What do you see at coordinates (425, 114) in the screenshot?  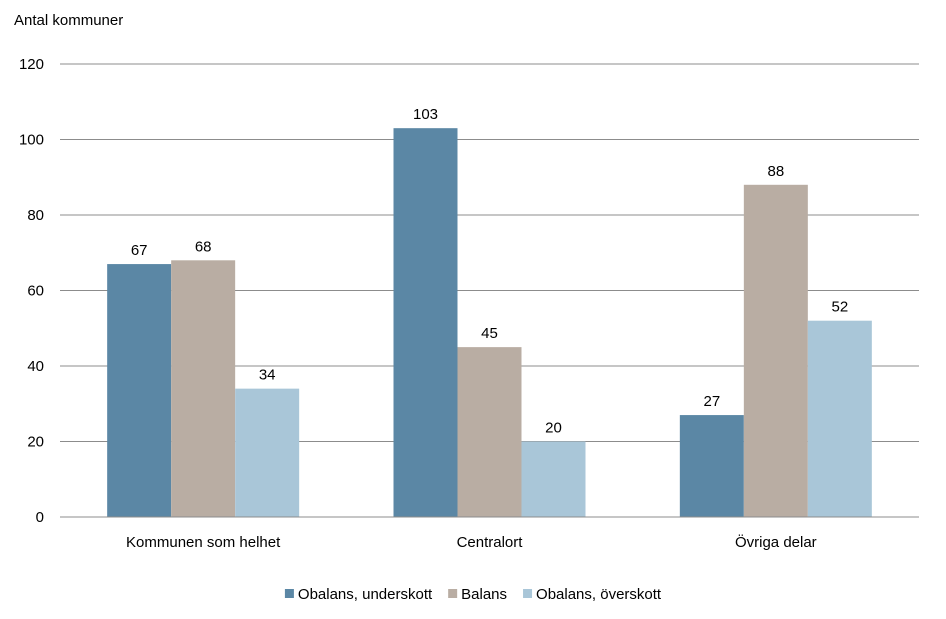 I see `data-label: 103` at bounding box center [425, 114].